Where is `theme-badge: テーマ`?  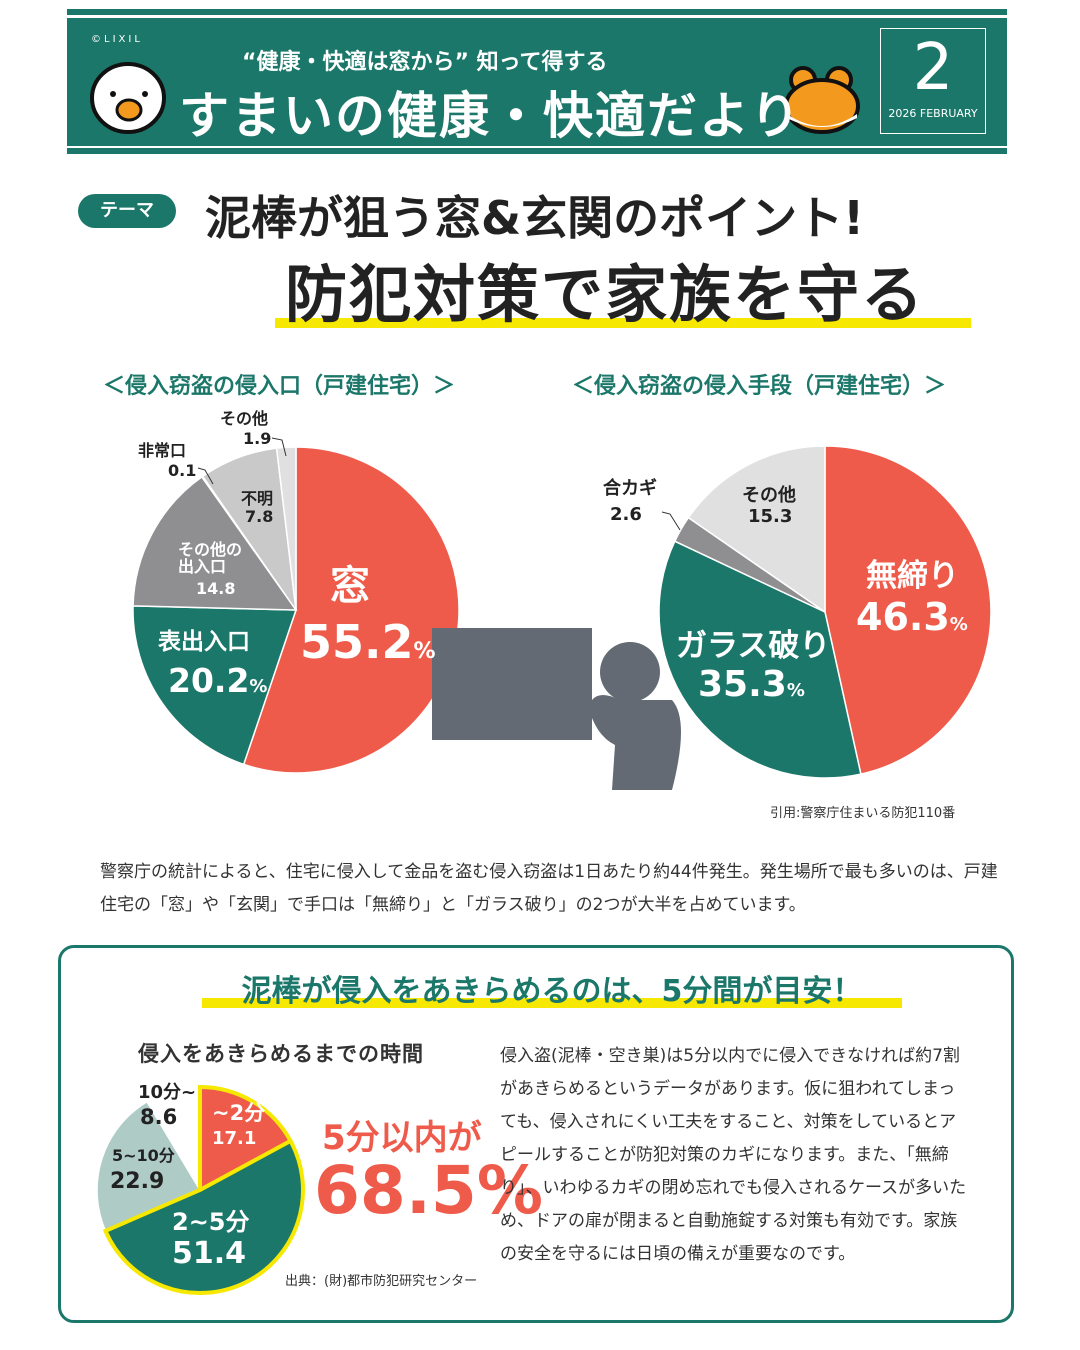
theme-badge: テーマ is located at coordinates (127, 211).